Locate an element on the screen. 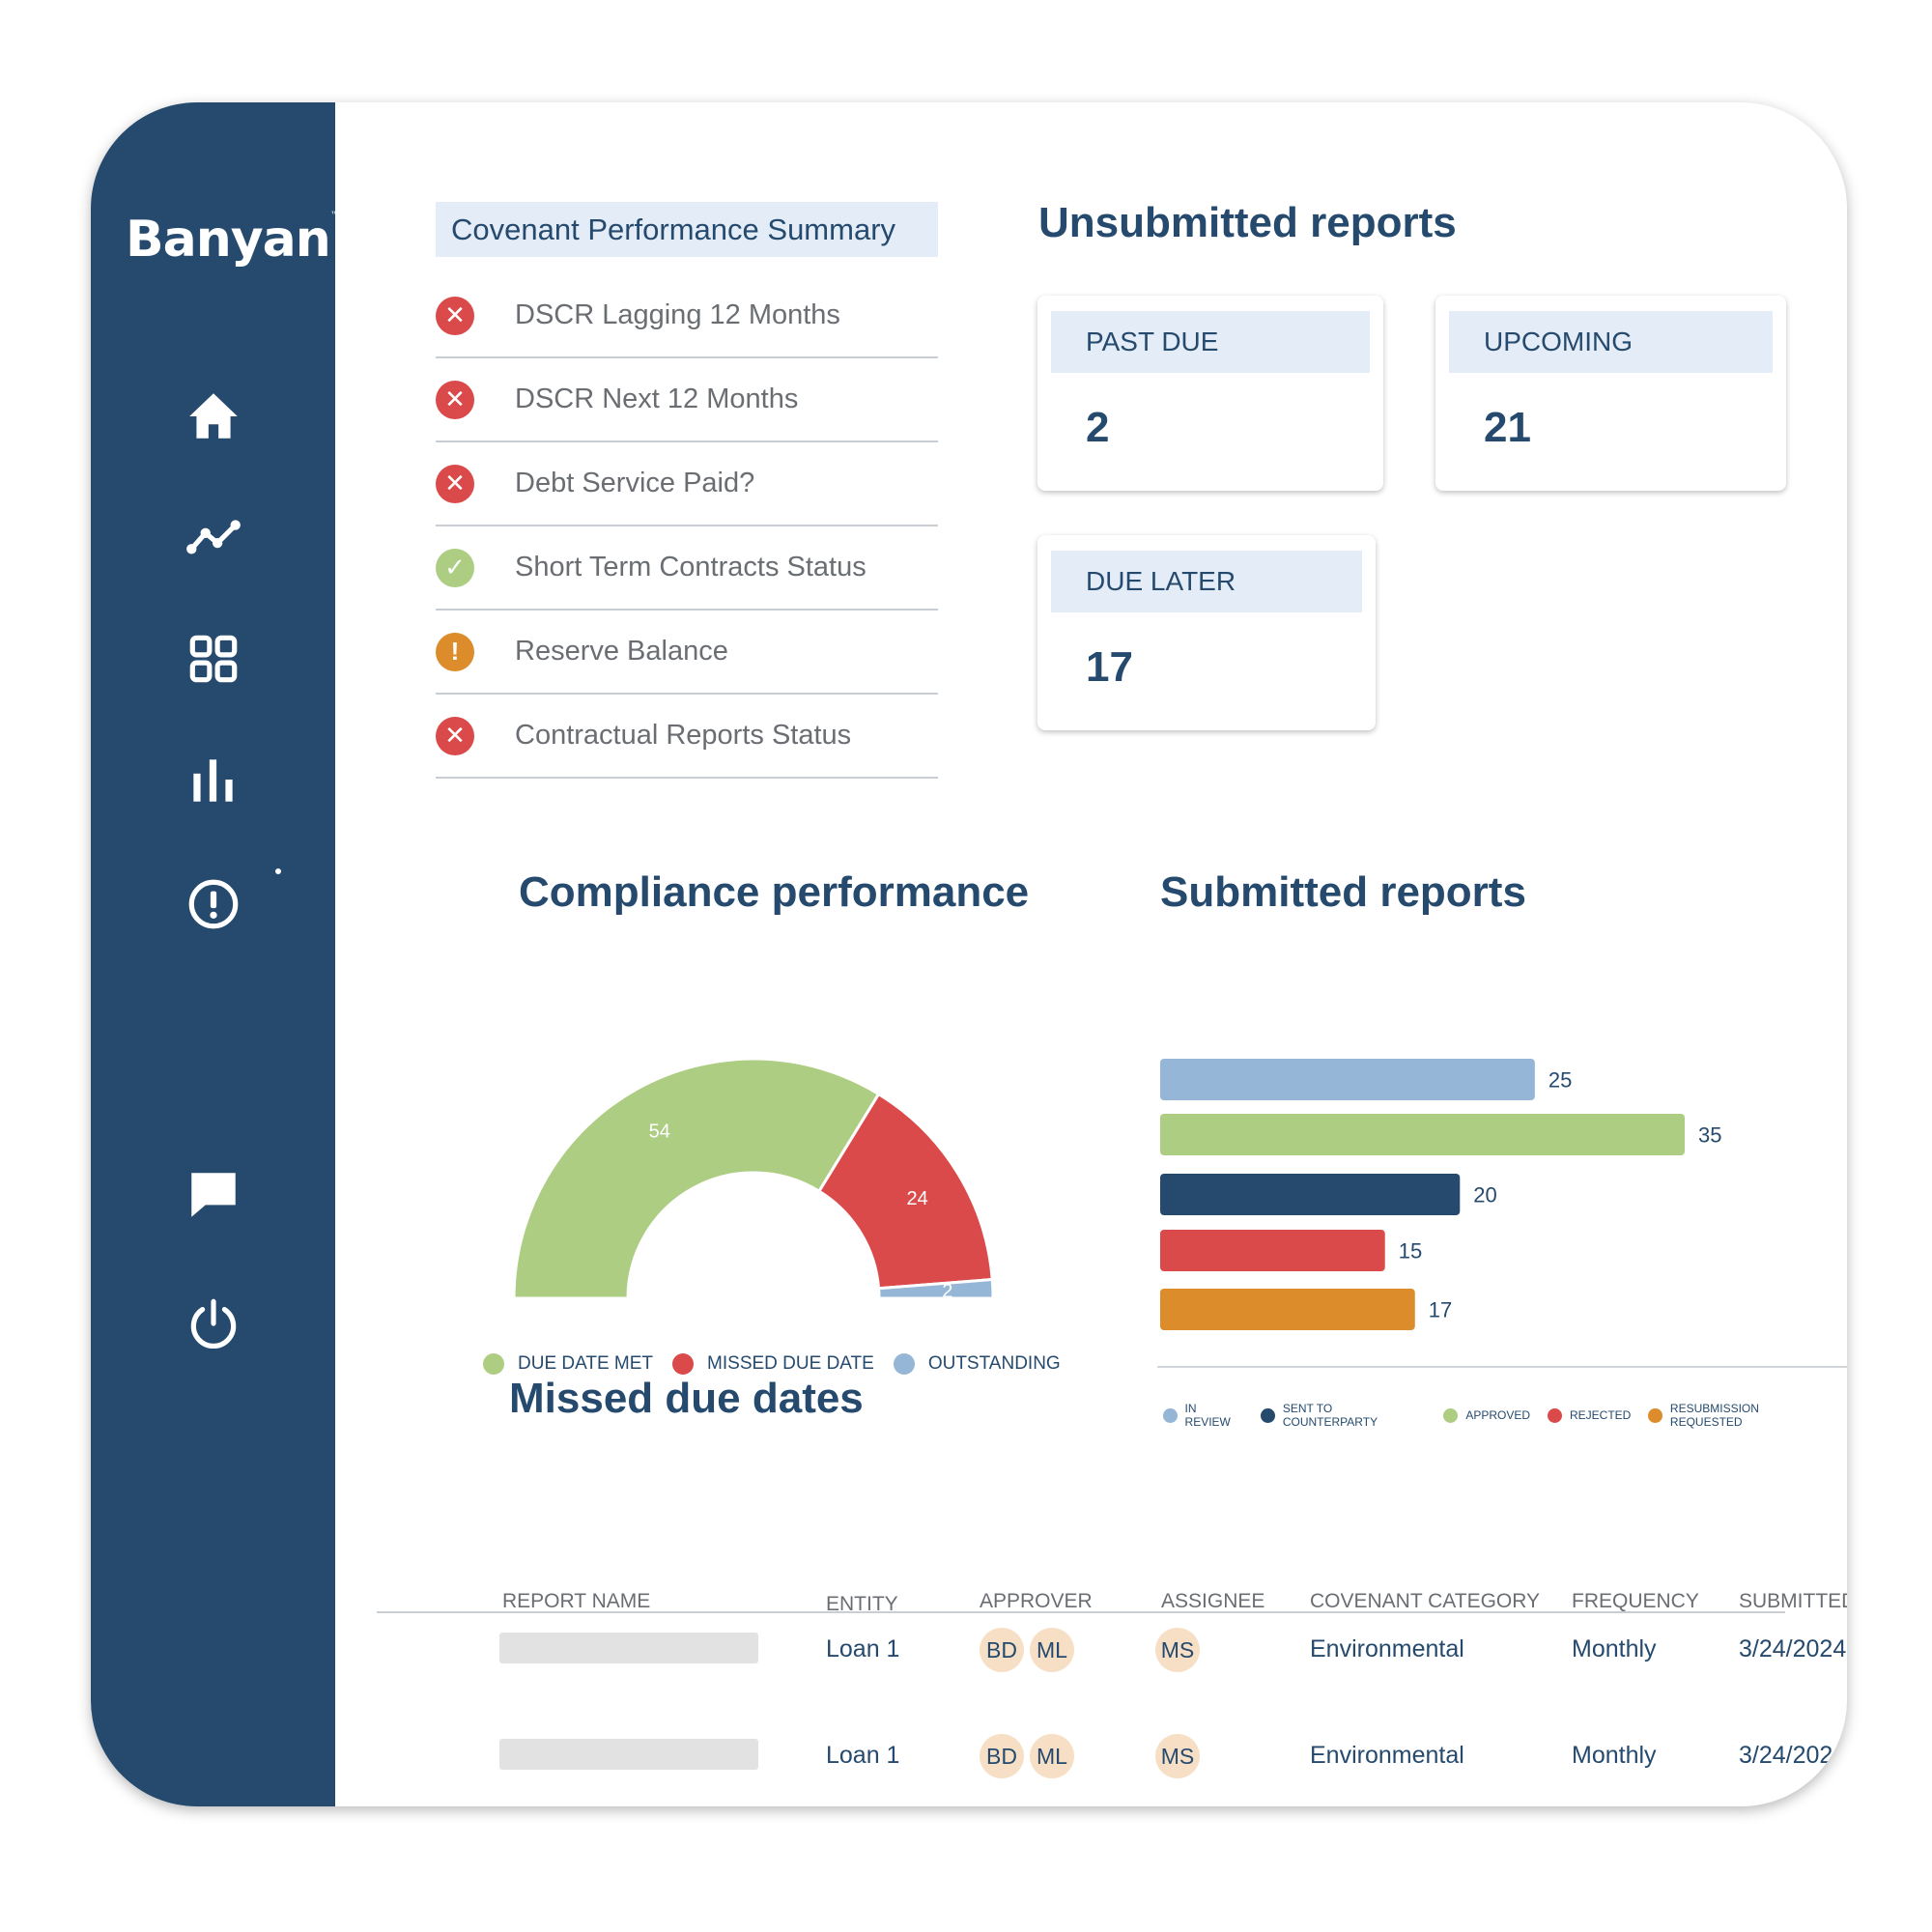 The height and width of the screenshot is (1932, 1932). power-icon is located at coordinates (213, 1323).